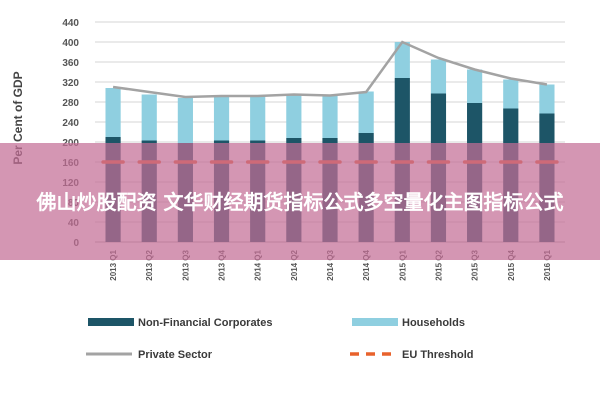  What do you see at coordinates (258, 264) in the screenshot?
I see `x-tick-label: 2014 Q1` at bounding box center [258, 264].